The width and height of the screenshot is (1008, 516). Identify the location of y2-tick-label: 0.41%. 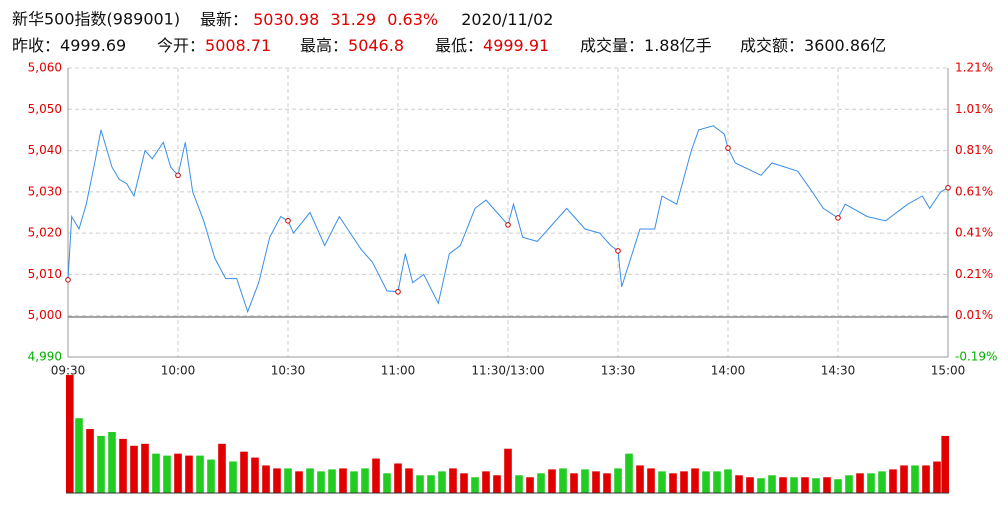
(974, 233).